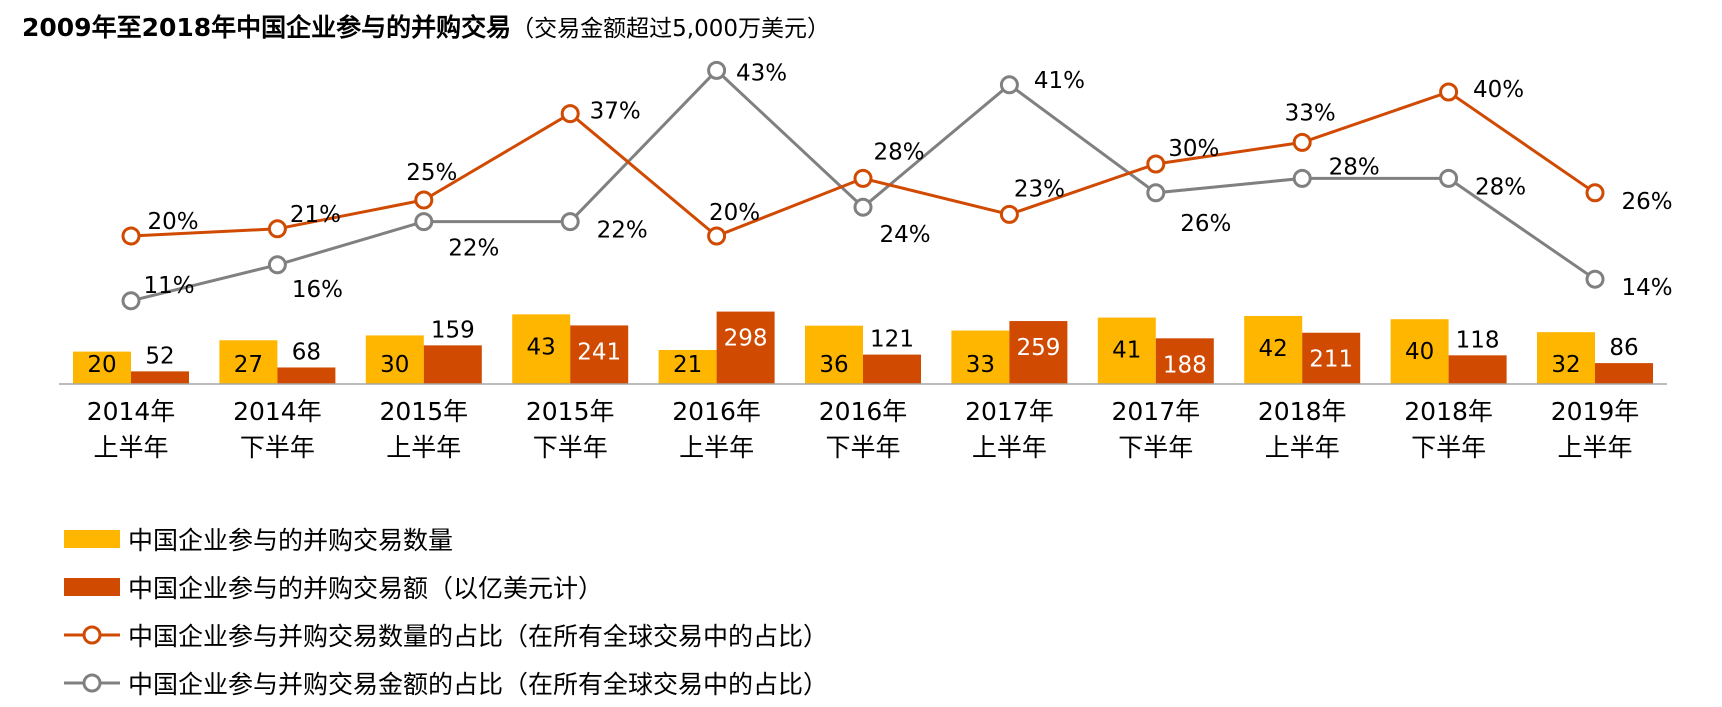 The image size is (1722, 707). I want to click on chart-title: 2009年至2018年中国企业参与的并购交易（交易金额超过5,000万美元）, so click(426, 26).